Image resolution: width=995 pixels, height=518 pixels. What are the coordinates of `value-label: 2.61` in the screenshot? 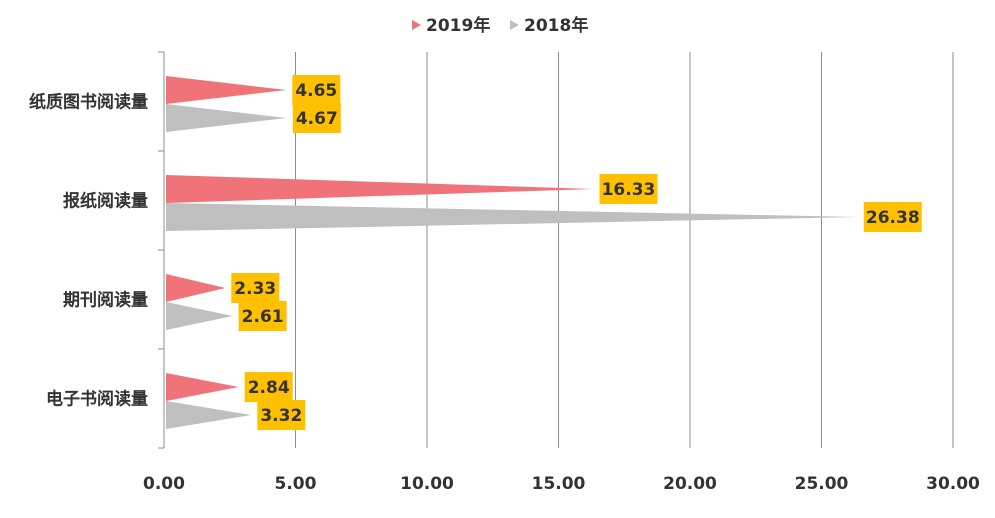 It's located at (263, 317).